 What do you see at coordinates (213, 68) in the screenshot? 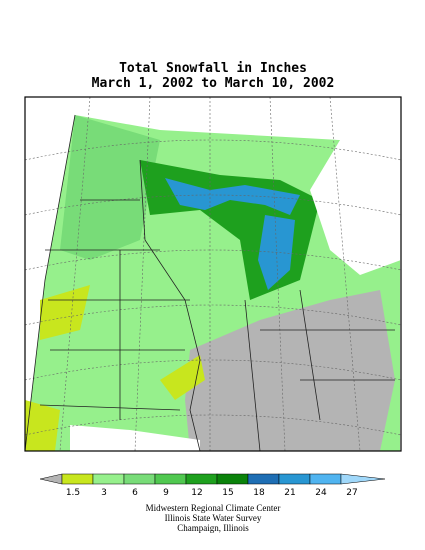
I see `title-line: Total Snowfall in Inches` at bounding box center [213, 68].